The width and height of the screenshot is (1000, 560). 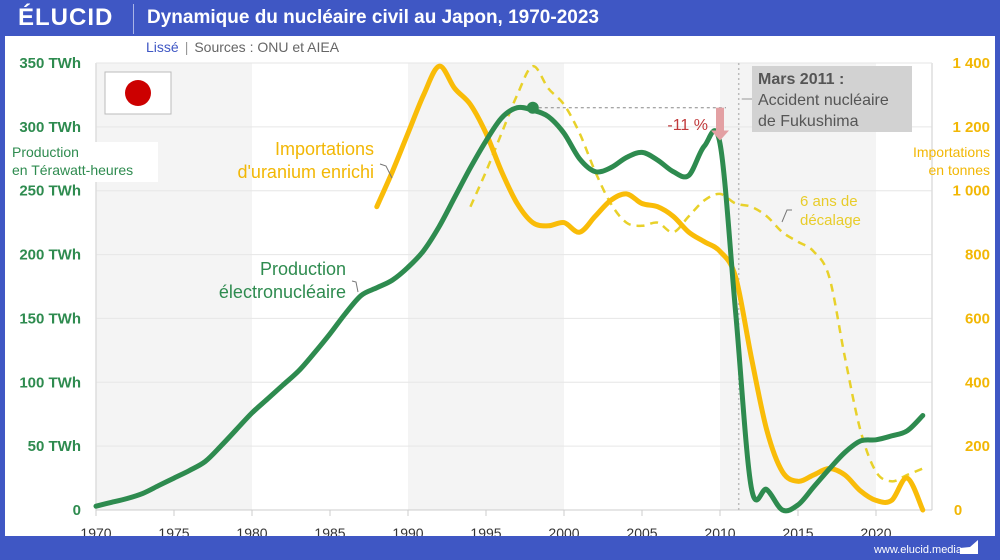 I want to click on y-left-tick-label: 300 TWh, so click(x=50, y=127).